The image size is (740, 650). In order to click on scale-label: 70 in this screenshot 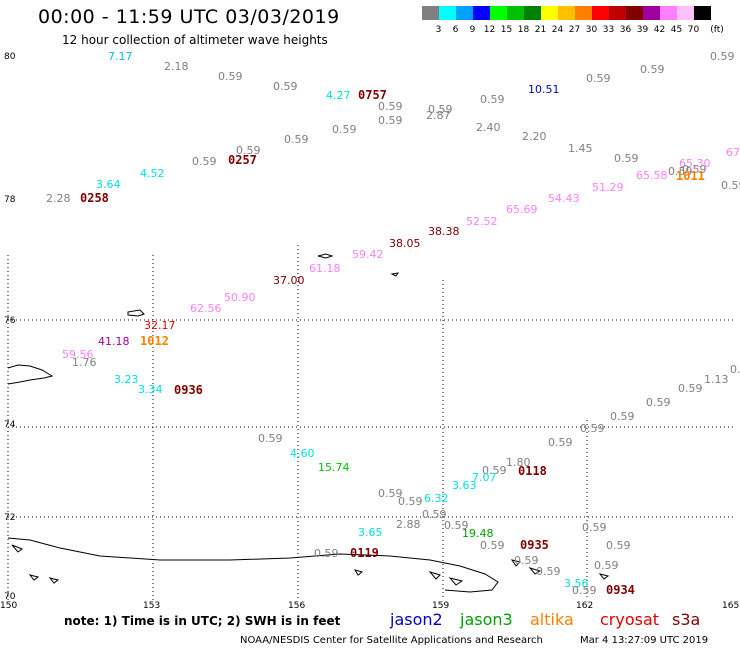, I will do `click(693, 30)`.